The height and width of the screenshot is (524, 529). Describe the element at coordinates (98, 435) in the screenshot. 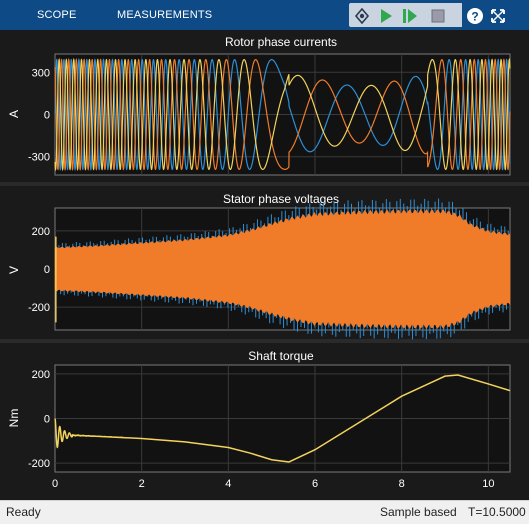

I see `trace-ripple` at that location.